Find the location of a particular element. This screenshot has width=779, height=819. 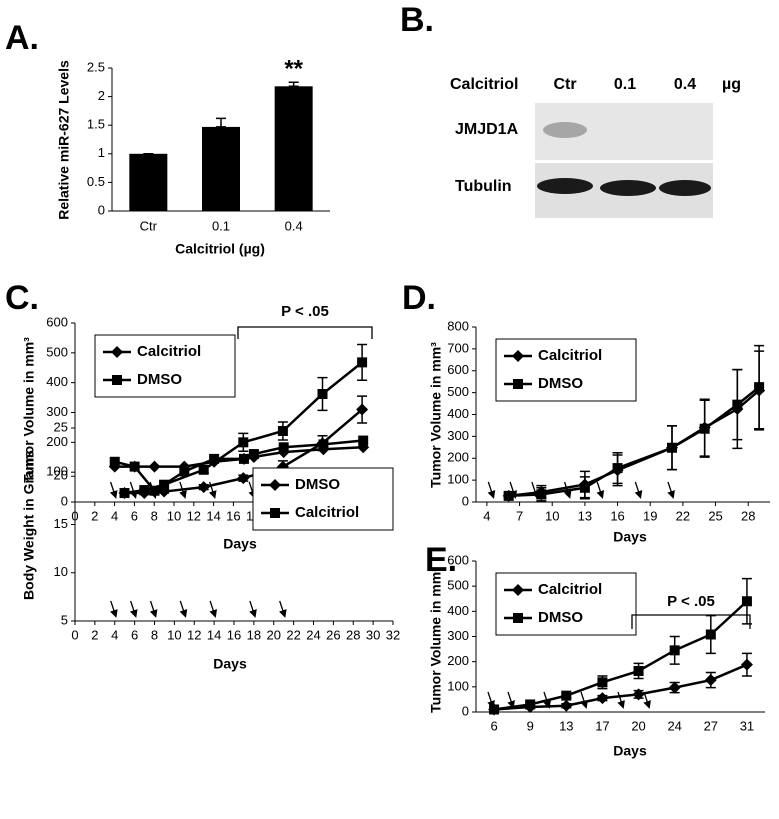

y-tick-label: 5 is located at coordinates (64, 619).